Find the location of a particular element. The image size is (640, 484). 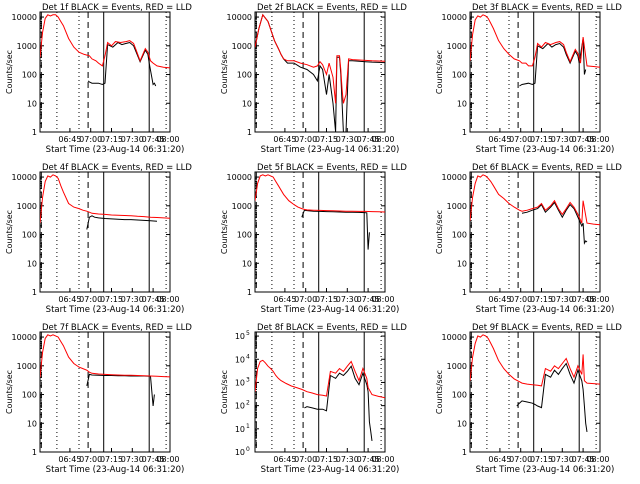

y-tick-label-exponent: 1 is located at coordinates (248, 426).